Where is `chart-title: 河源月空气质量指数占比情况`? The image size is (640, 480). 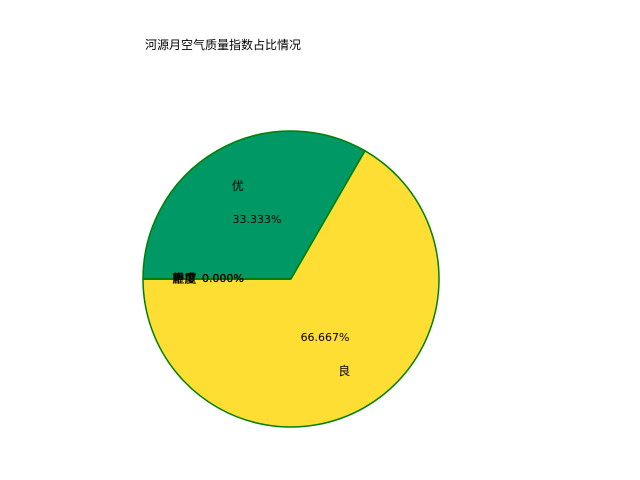
chart-title: 河源月空气质量指数占比情况 is located at coordinates (223, 45).